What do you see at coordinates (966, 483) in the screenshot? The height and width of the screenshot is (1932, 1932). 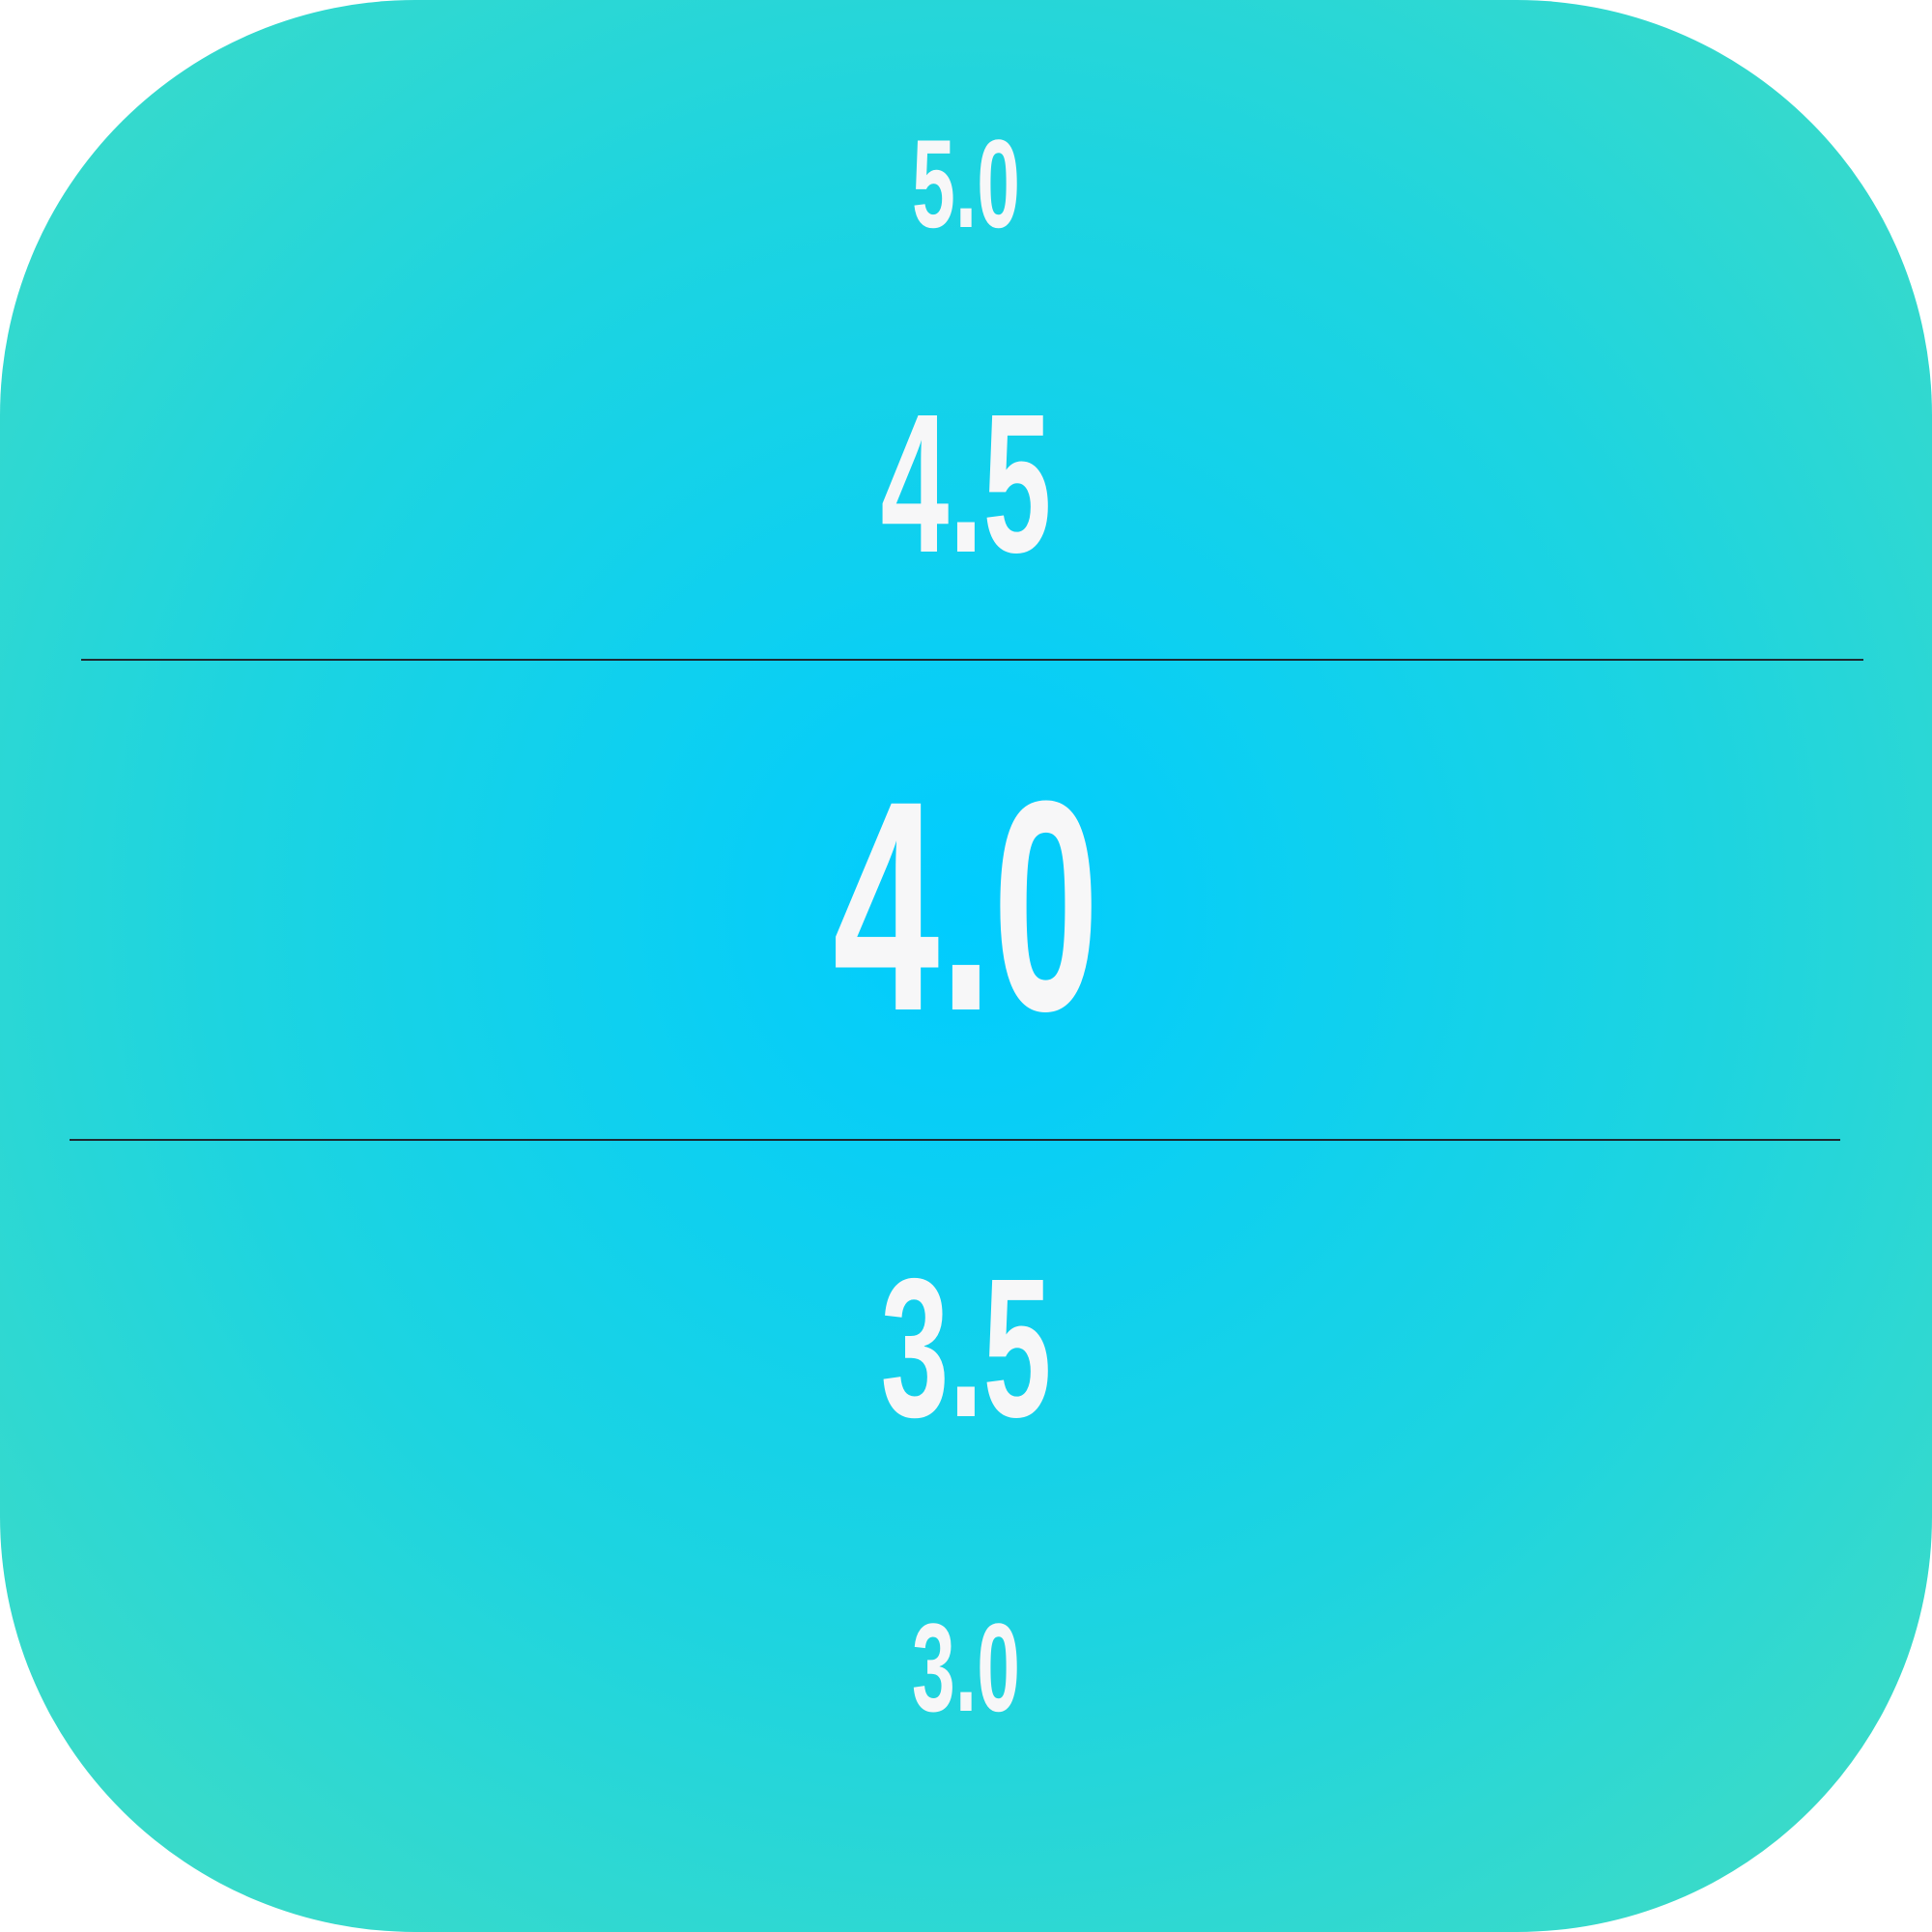 I see `picker-value-above-1: 4.5` at bounding box center [966, 483].